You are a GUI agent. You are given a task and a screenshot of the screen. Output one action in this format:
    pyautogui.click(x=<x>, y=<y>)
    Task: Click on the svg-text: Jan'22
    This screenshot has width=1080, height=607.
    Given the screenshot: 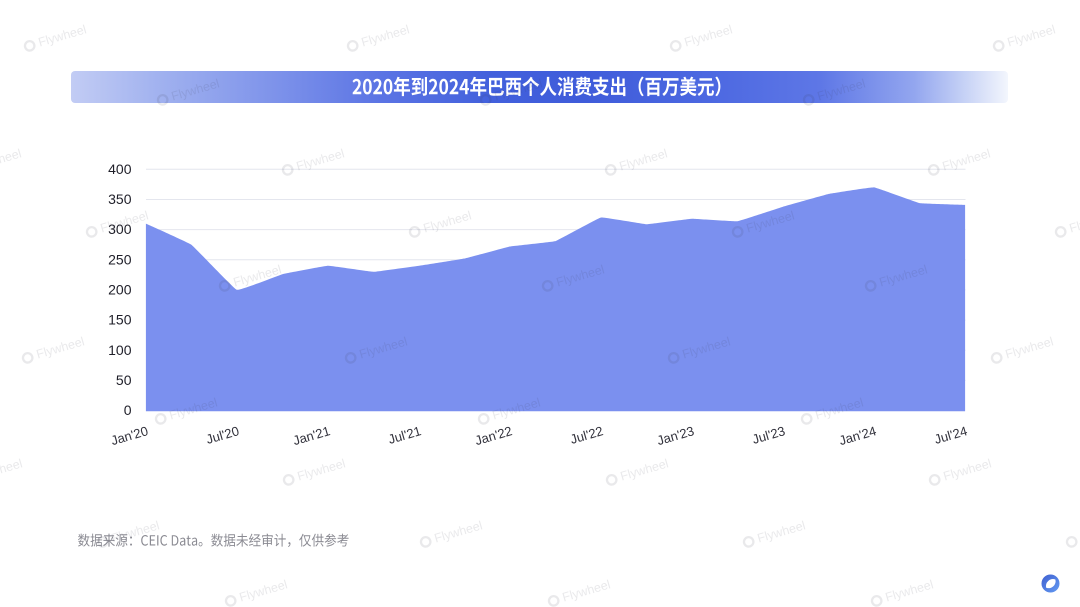 What is the action you would take?
    pyautogui.click(x=493, y=435)
    